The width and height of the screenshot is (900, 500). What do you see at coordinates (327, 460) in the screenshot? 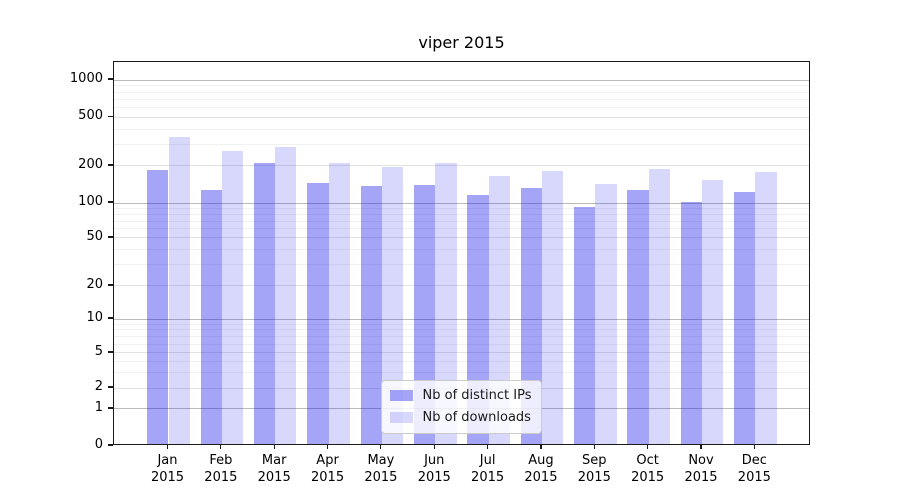
I see `x-tick-month: Apr` at bounding box center [327, 460].